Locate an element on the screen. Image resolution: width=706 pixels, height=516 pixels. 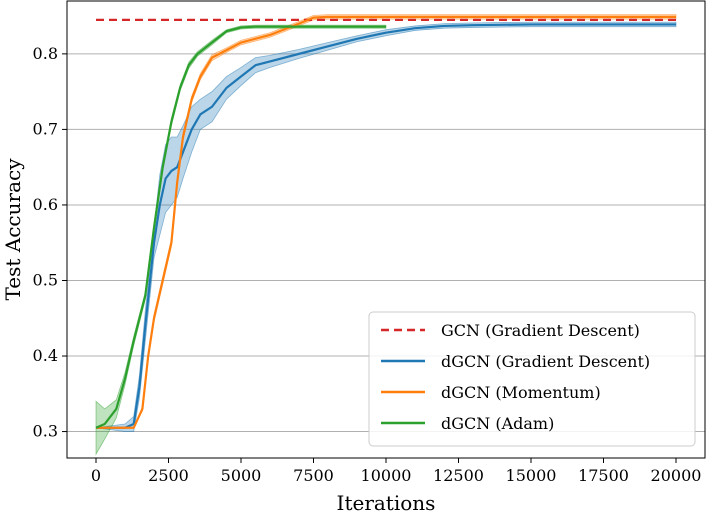
legend-label: dGCN (Adam) is located at coordinates (497, 423).